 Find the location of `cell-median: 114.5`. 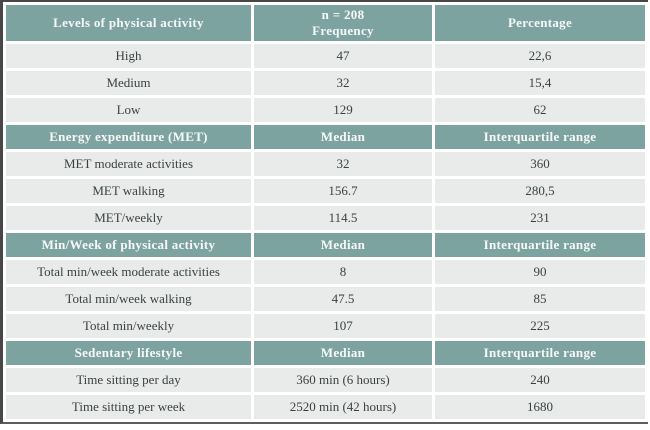

cell-median: 114.5 is located at coordinates (343, 218).